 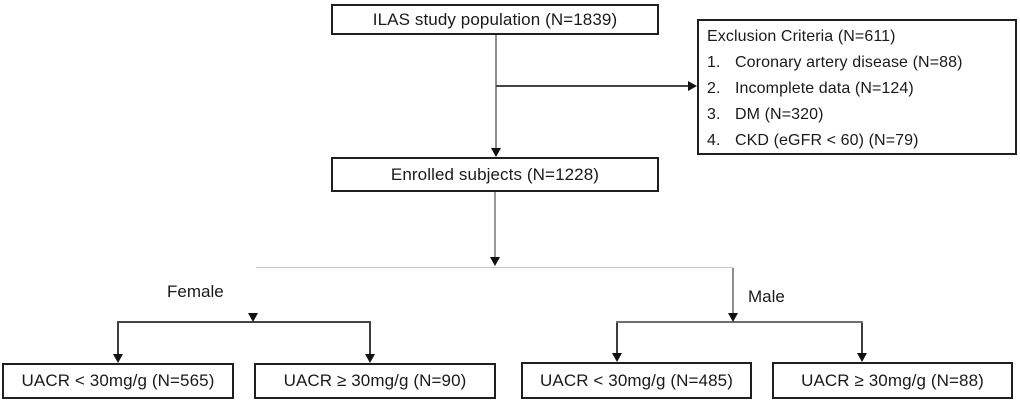 I want to click on exclusion-criteria-title: Exclusion Criteria (N=611), so click(x=801, y=36).